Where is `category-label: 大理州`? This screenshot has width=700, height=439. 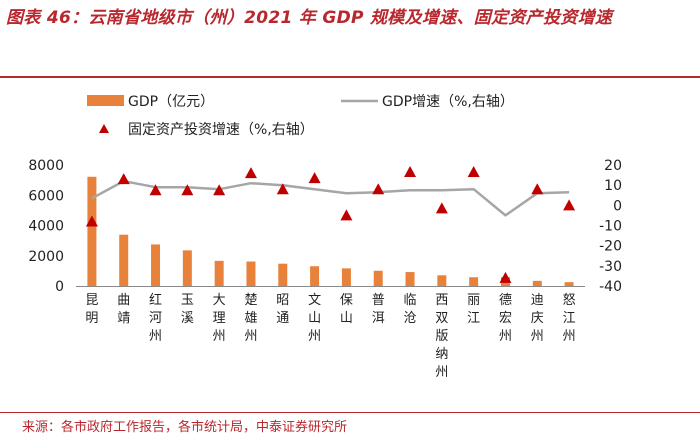
category-label: 大理州 is located at coordinates (219, 318).